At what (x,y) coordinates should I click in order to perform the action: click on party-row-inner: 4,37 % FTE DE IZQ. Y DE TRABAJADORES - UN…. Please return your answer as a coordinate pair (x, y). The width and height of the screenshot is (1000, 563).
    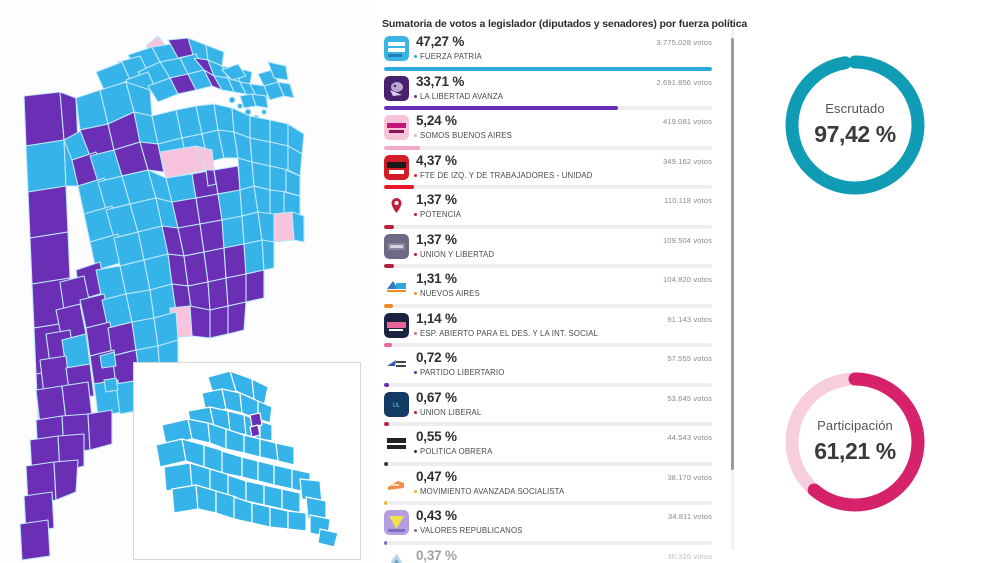
    Looking at the image, I should click on (554, 168).